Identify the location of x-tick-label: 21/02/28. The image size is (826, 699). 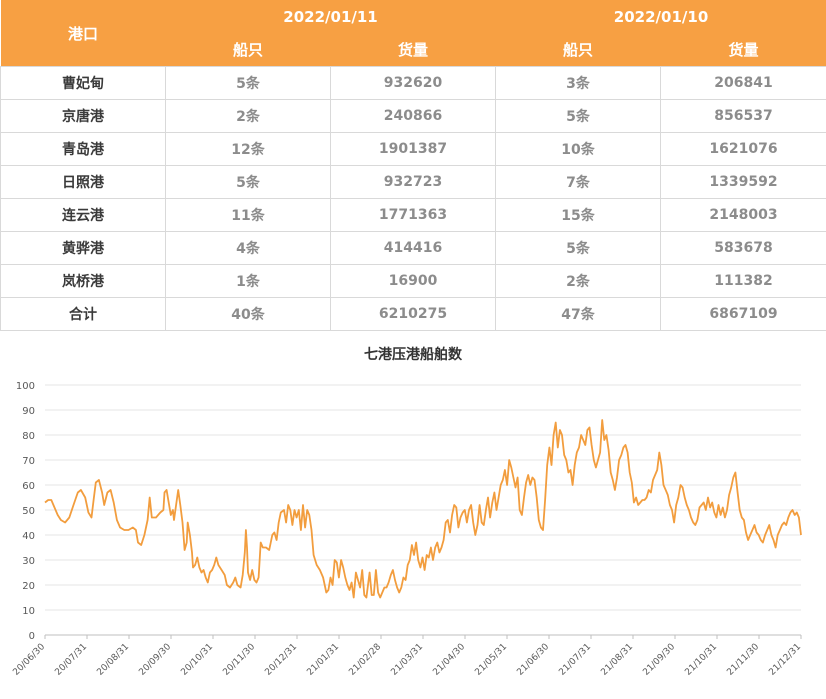
(365, 660).